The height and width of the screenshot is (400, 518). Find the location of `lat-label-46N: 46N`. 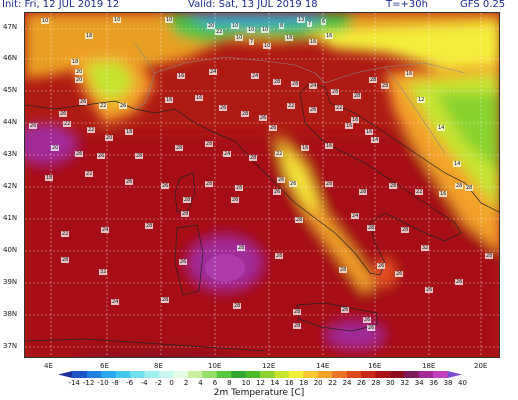

lat-label-46N: 46N is located at coordinates (10, 58).